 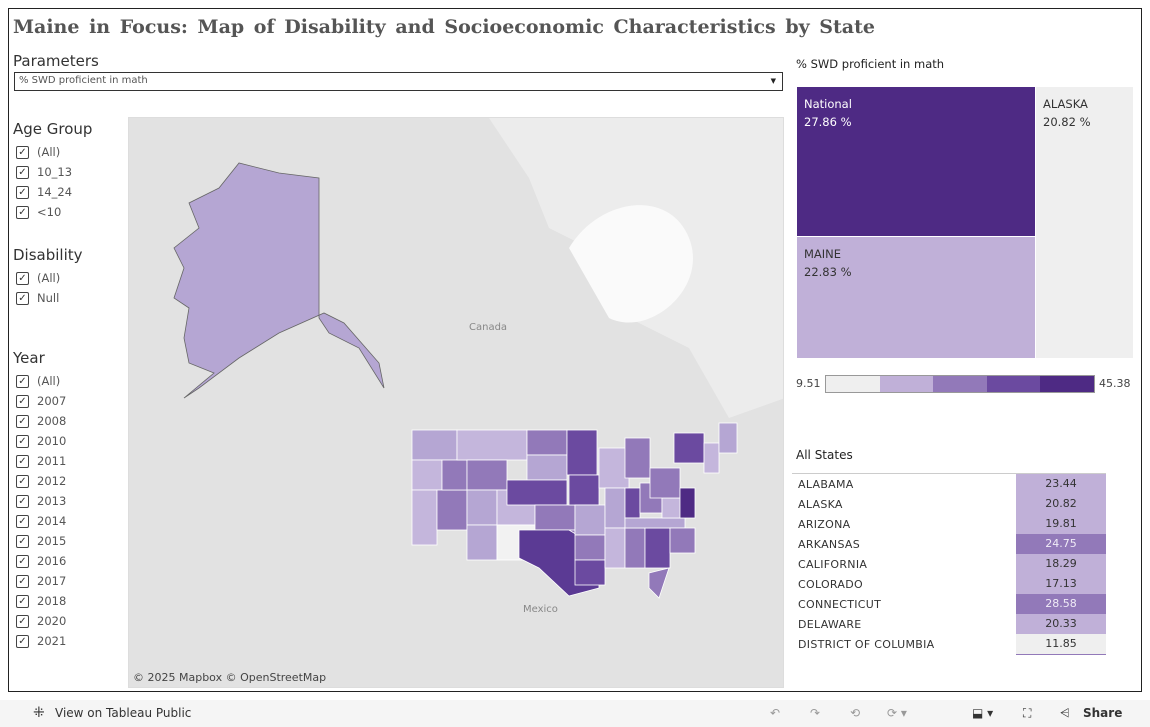 I want to click on table-row: FLORIDA 29.70, so click(x=949, y=654).